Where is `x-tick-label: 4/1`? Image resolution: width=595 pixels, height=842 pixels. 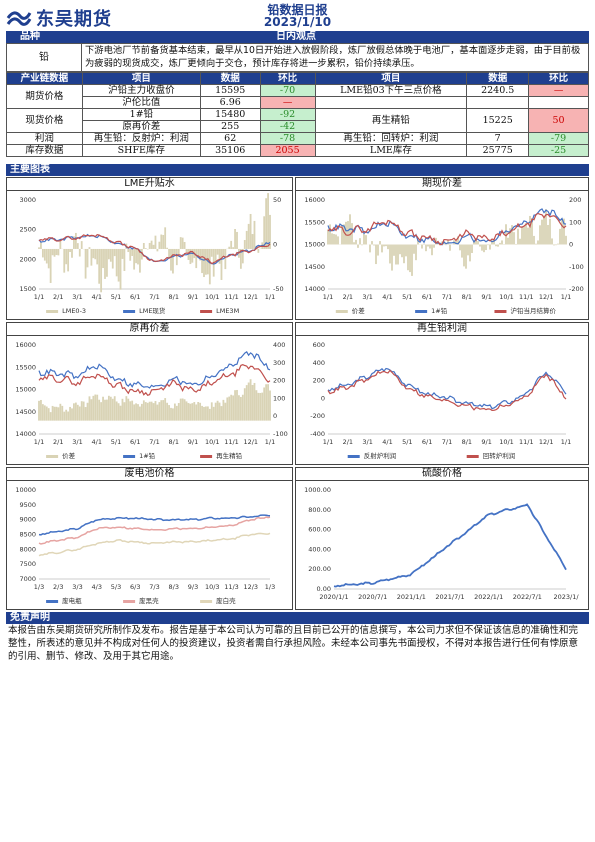
x-tick-label: 4/1 is located at coordinates (387, 442).